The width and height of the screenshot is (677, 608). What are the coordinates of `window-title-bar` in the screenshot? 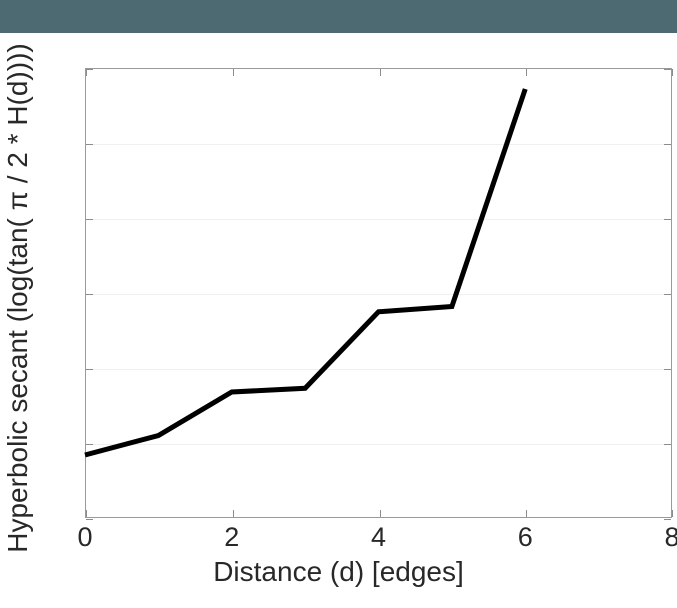 It's located at (338, 16).